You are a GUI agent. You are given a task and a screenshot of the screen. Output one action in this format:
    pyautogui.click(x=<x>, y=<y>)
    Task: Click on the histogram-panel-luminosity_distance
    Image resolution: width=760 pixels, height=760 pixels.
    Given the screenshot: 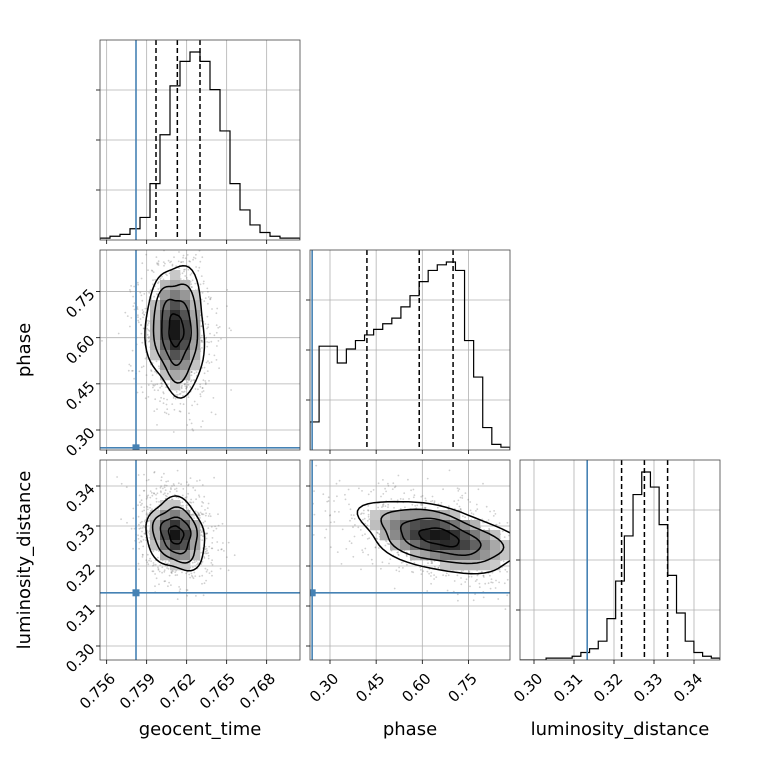 What is the action you would take?
    pyautogui.click(x=618, y=560)
    